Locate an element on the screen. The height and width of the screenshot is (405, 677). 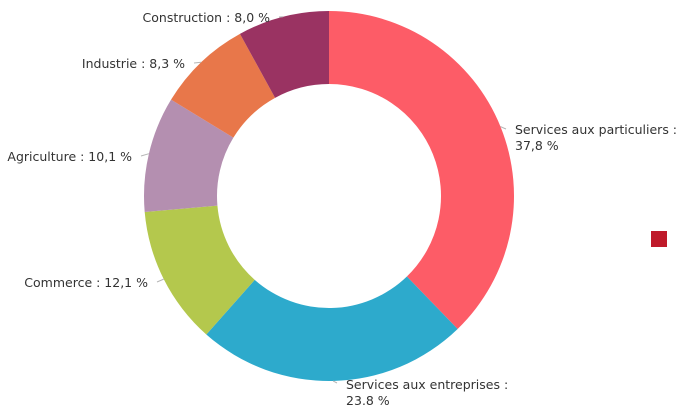
leader-line-services-aux-particuliers is located at coordinates (503, 128).